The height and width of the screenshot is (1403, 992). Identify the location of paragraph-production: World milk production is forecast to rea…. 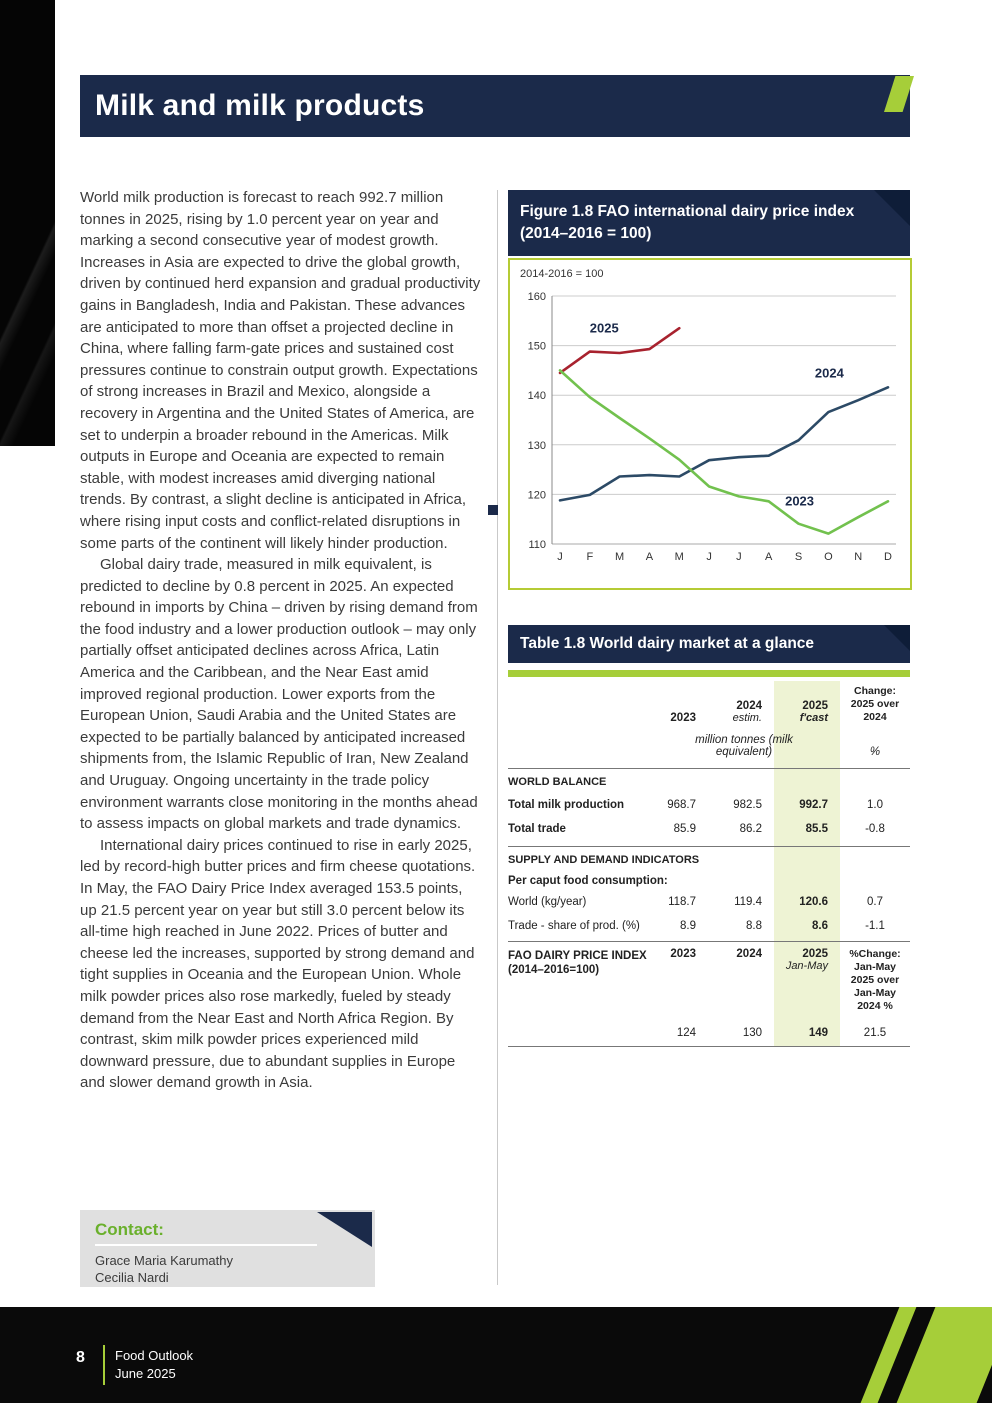
(280, 370).